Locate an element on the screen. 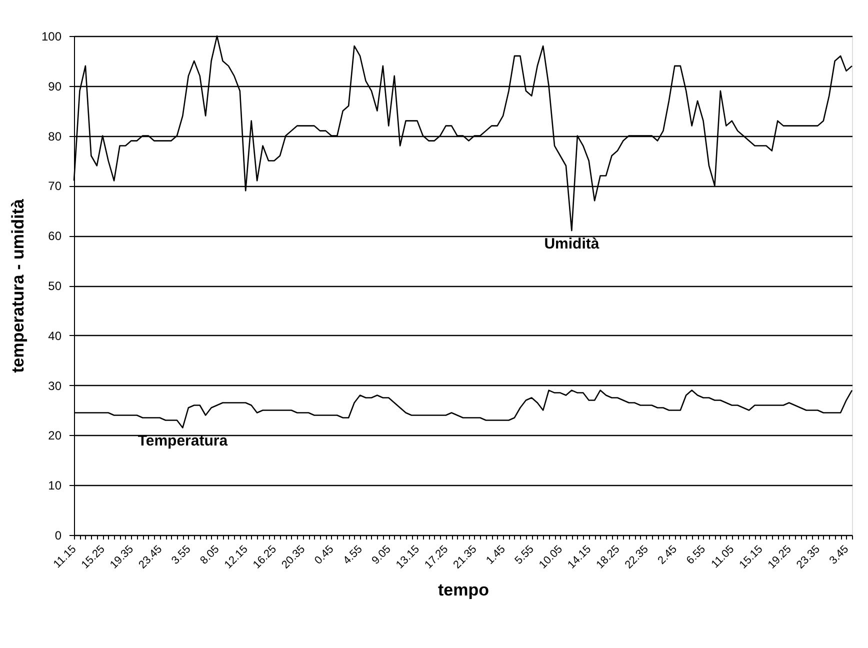  x-tick-label: 9.05 is located at coordinates (382, 555).